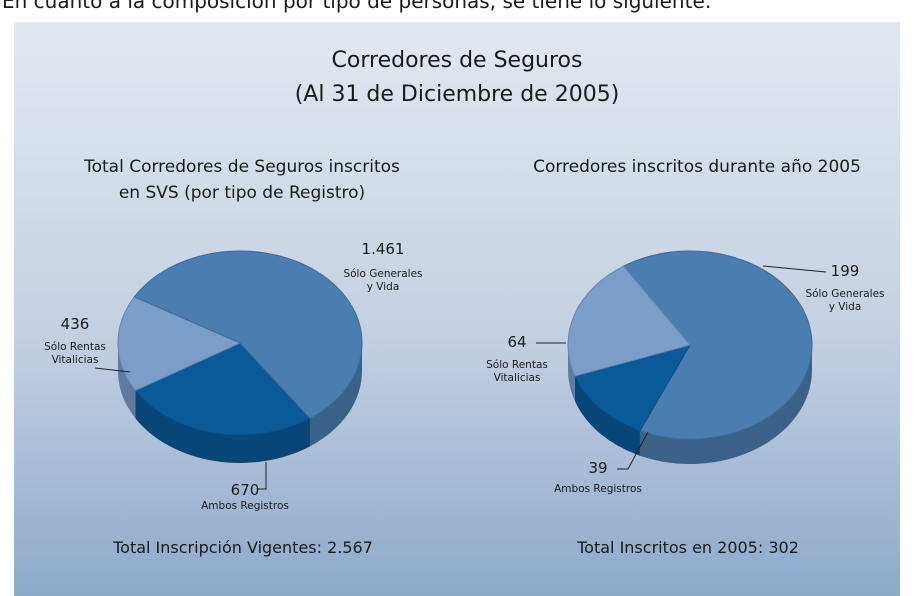 Image resolution: width=914 pixels, height=596 pixels. Describe the element at coordinates (598, 468) in the screenshot. I see `data-label: 39` at that location.